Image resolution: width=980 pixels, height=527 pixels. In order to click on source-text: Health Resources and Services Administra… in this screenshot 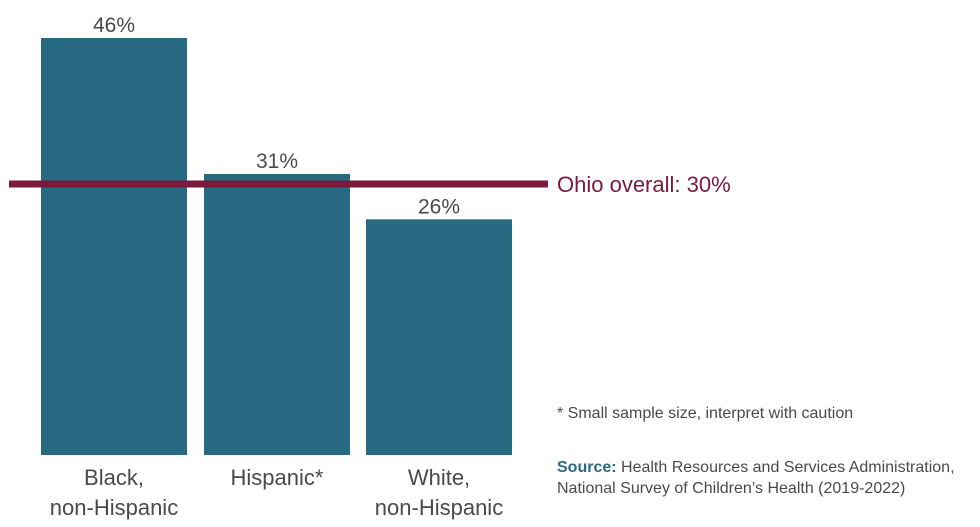, I will do `click(756, 478)`.